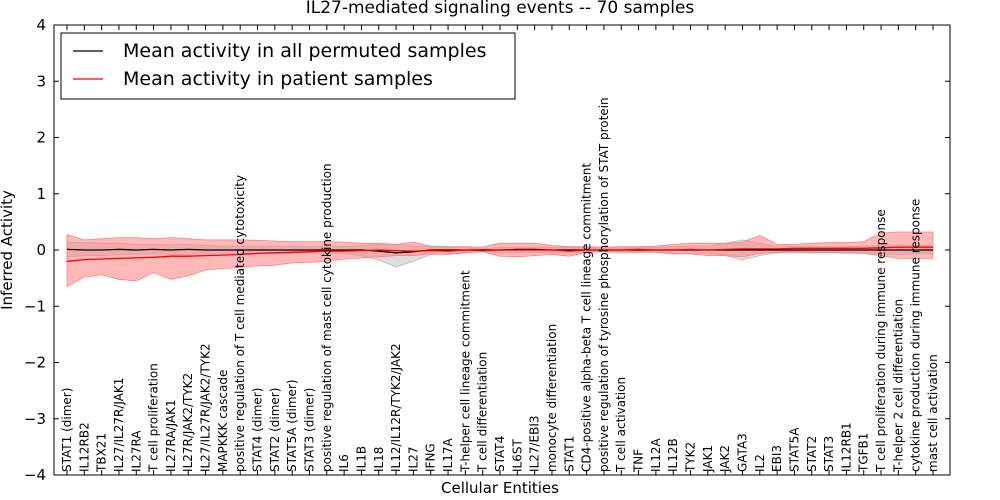 The image size is (1000, 500). What do you see at coordinates (552, 398) in the screenshot?
I see `x-category-label: monocyte differentiation` at bounding box center [552, 398].